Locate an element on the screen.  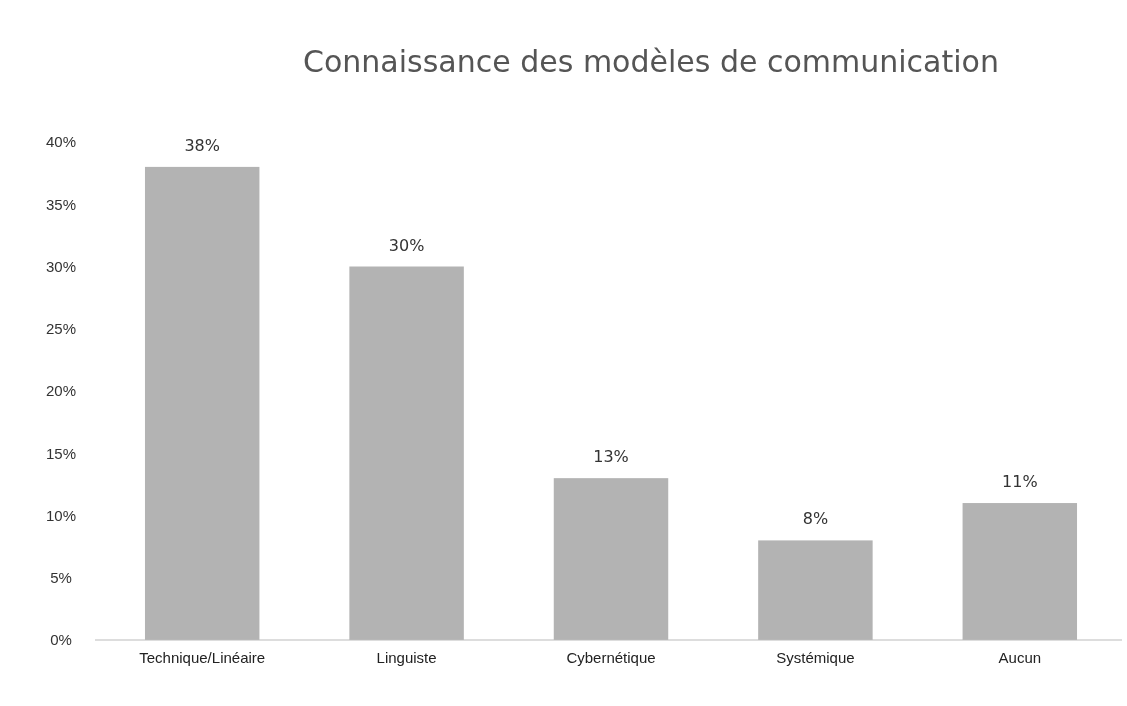
x-tick-label: Technique/Linéaire is located at coordinates (202, 657).